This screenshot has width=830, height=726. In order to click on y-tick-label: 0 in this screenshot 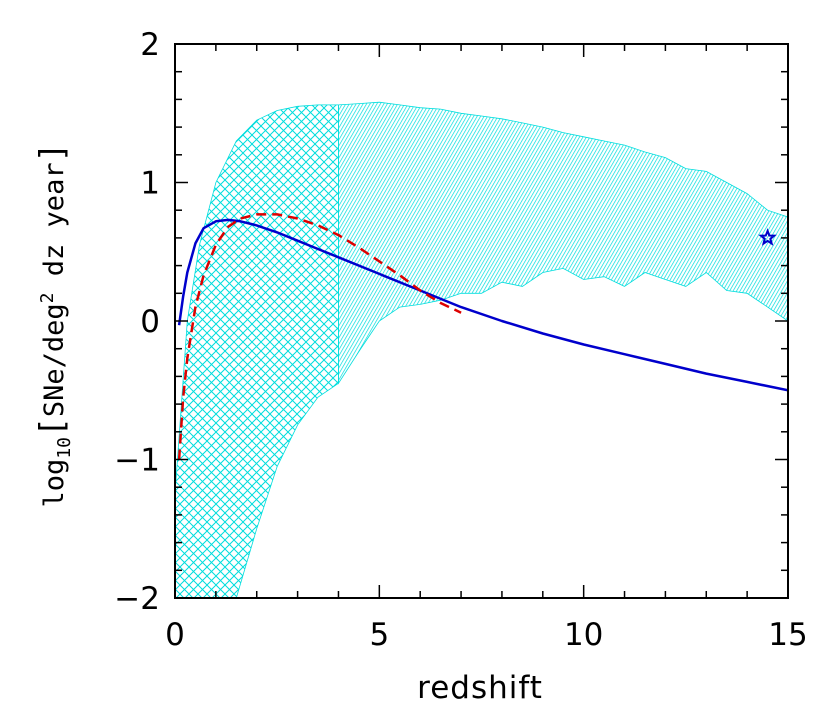, I will do `click(150, 322)`.